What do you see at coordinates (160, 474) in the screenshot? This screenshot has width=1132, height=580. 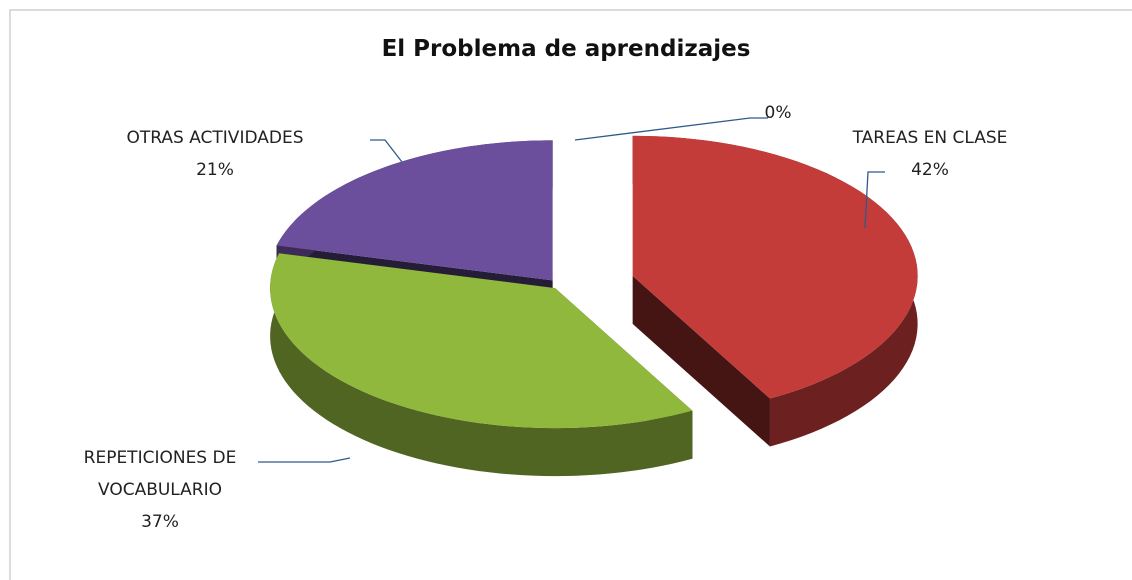 I see `category-label: REPETICIONES DE VOCABULARIO` at bounding box center [160, 474].